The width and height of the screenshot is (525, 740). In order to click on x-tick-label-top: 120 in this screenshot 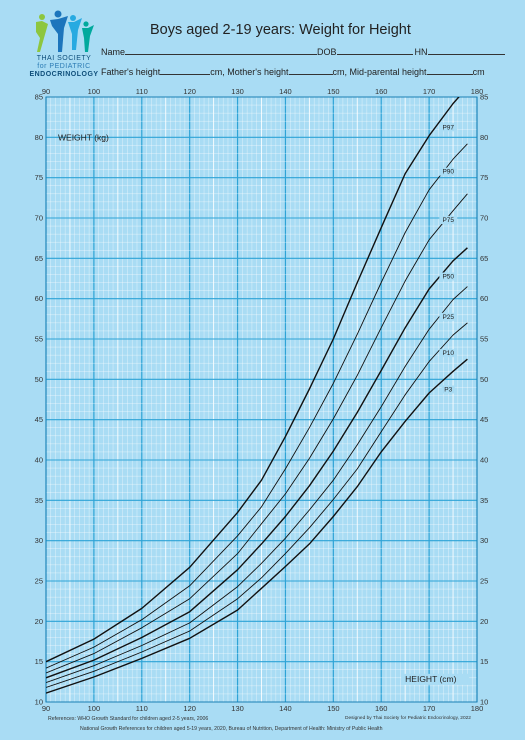, I will do `click(189, 91)`.